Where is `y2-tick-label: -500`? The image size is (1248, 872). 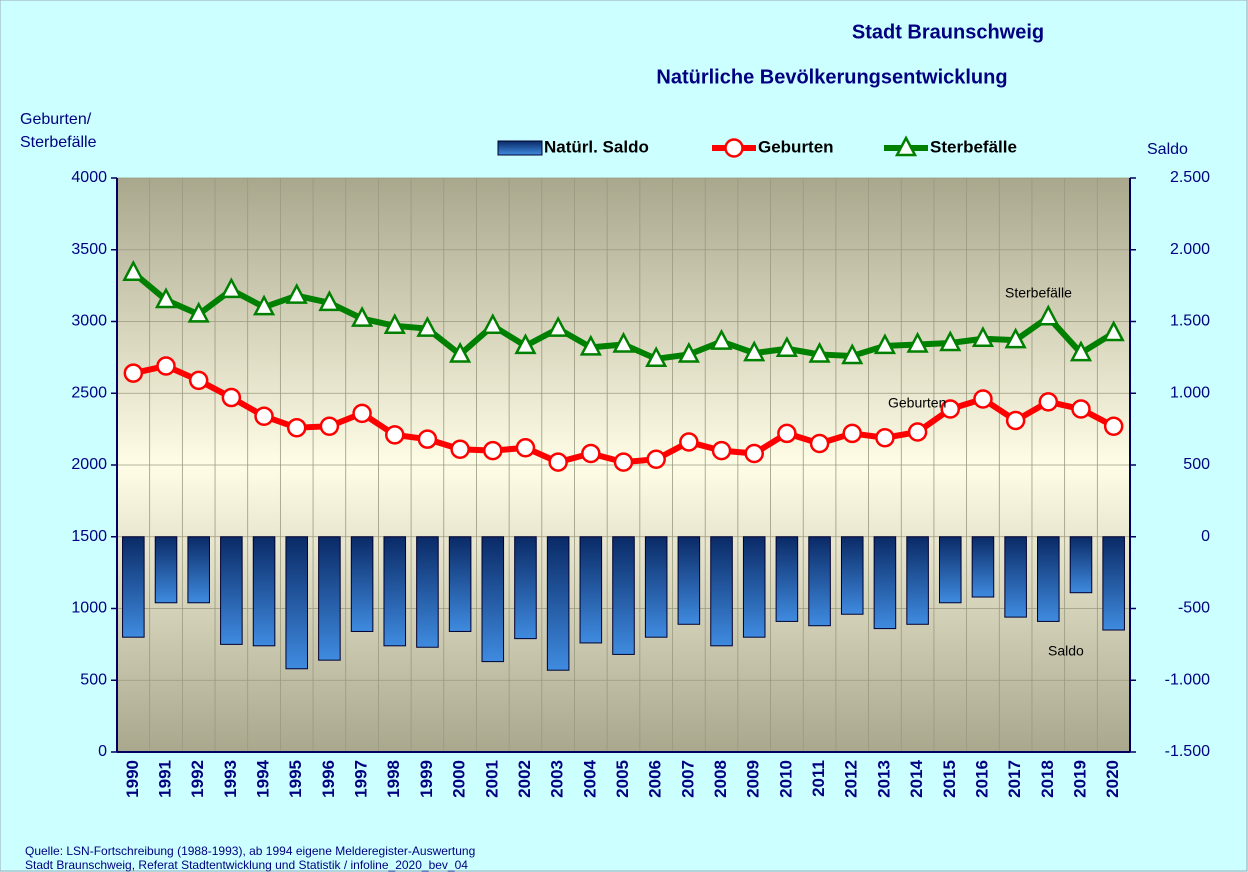
y2-tick-label: -500 is located at coordinates (1194, 608).